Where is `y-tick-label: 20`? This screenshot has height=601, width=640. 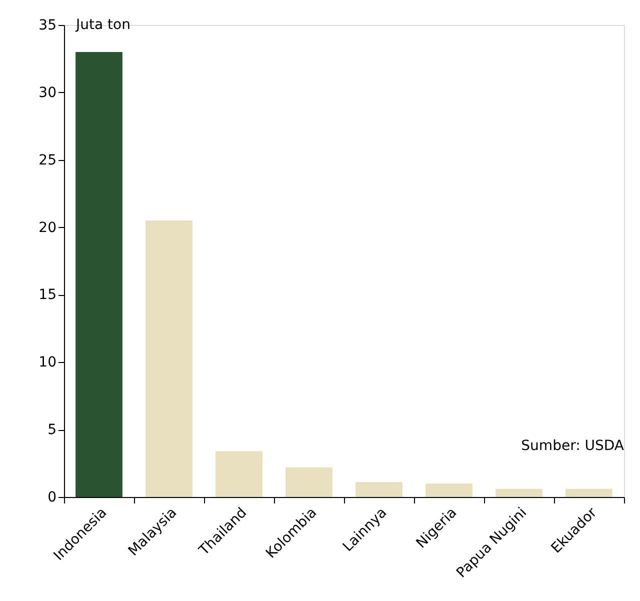 y-tick-label: 20 is located at coordinates (47, 228).